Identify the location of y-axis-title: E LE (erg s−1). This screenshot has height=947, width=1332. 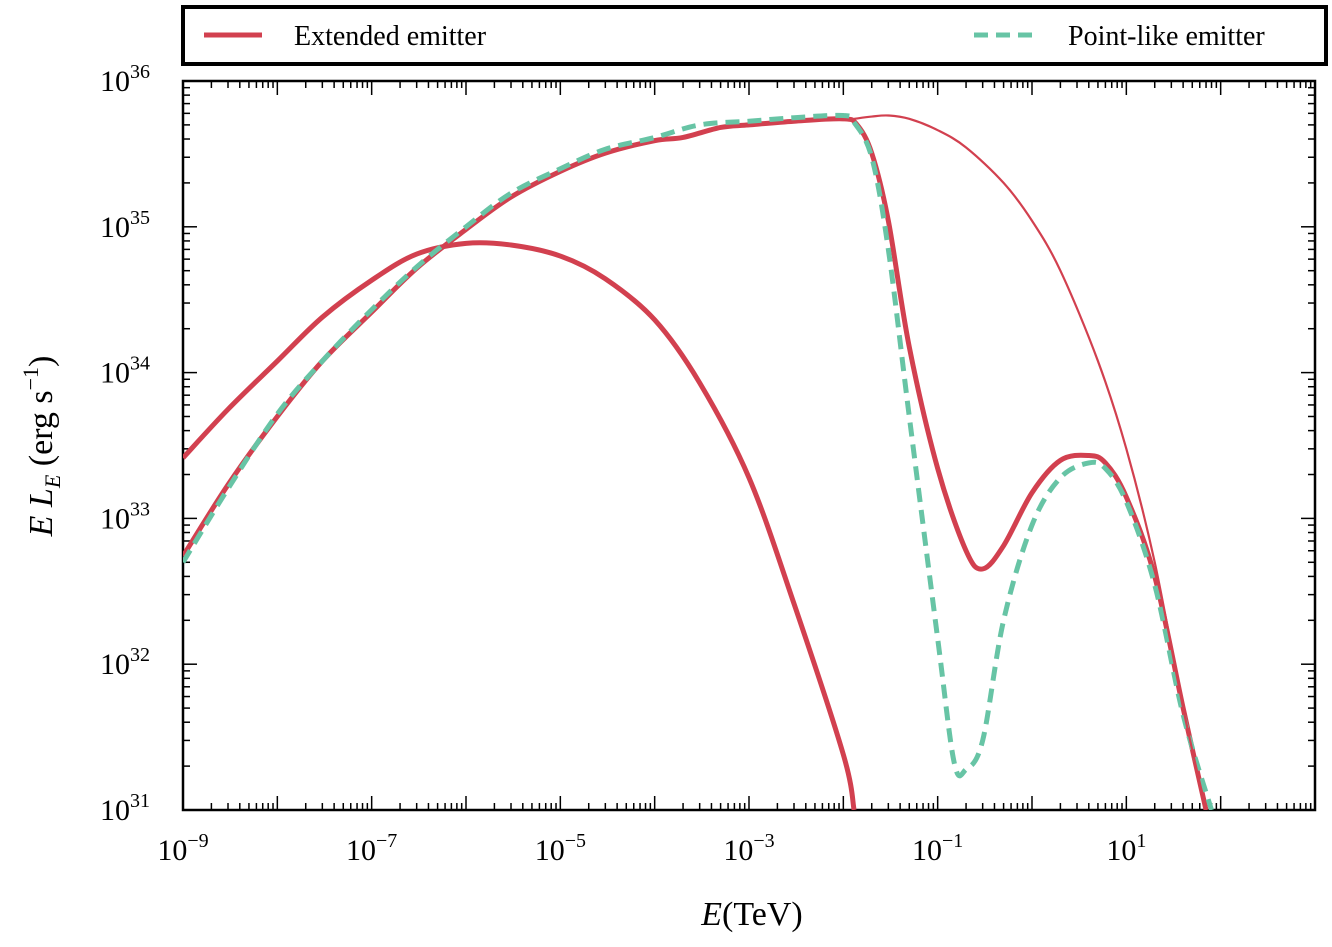
(41, 447).